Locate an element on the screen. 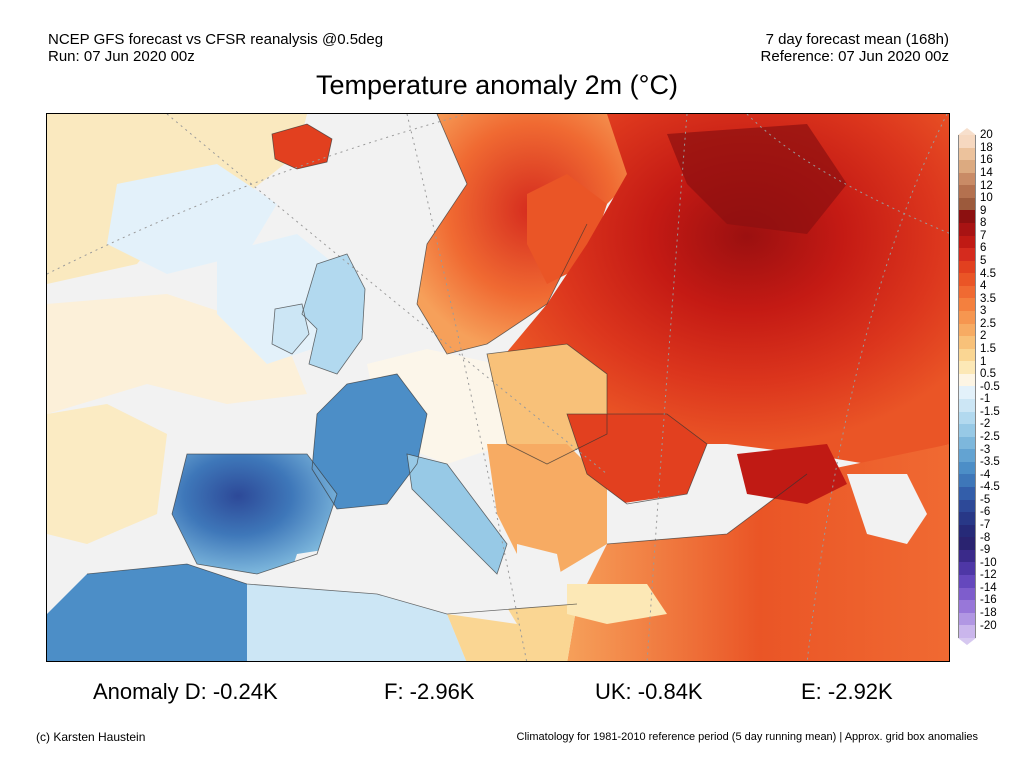 Image resolution: width=1024 pixels, height=768 pixels. colorbar-step: -4.5 is located at coordinates (979, 490).